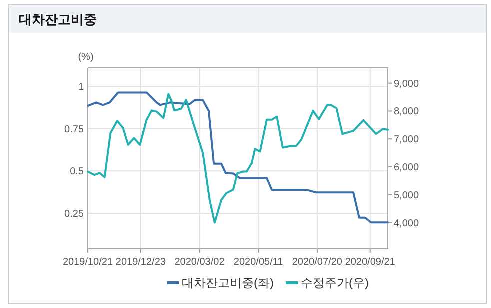  I want to click on y2-tick-label: 4,000, so click(407, 224).